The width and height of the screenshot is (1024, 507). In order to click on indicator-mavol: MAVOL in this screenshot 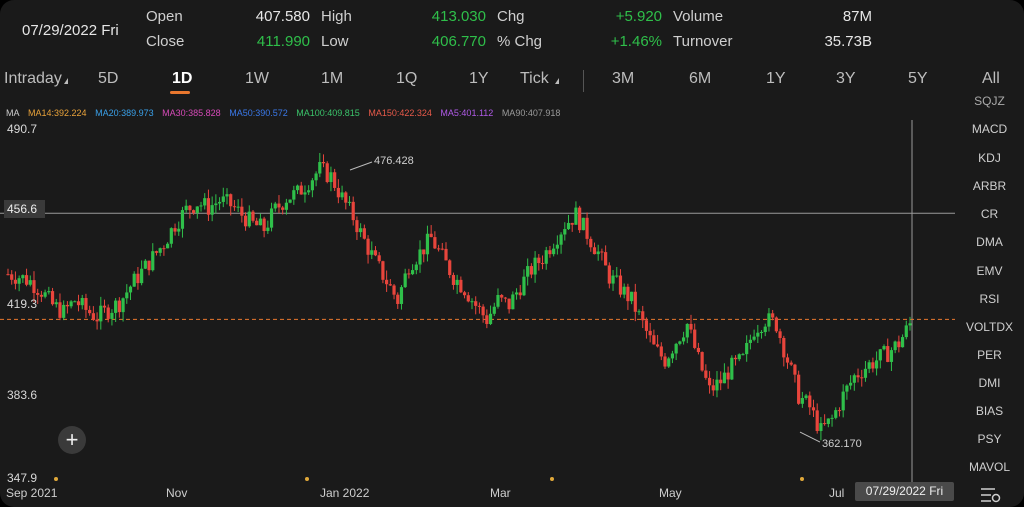, I will do `click(989, 467)`.